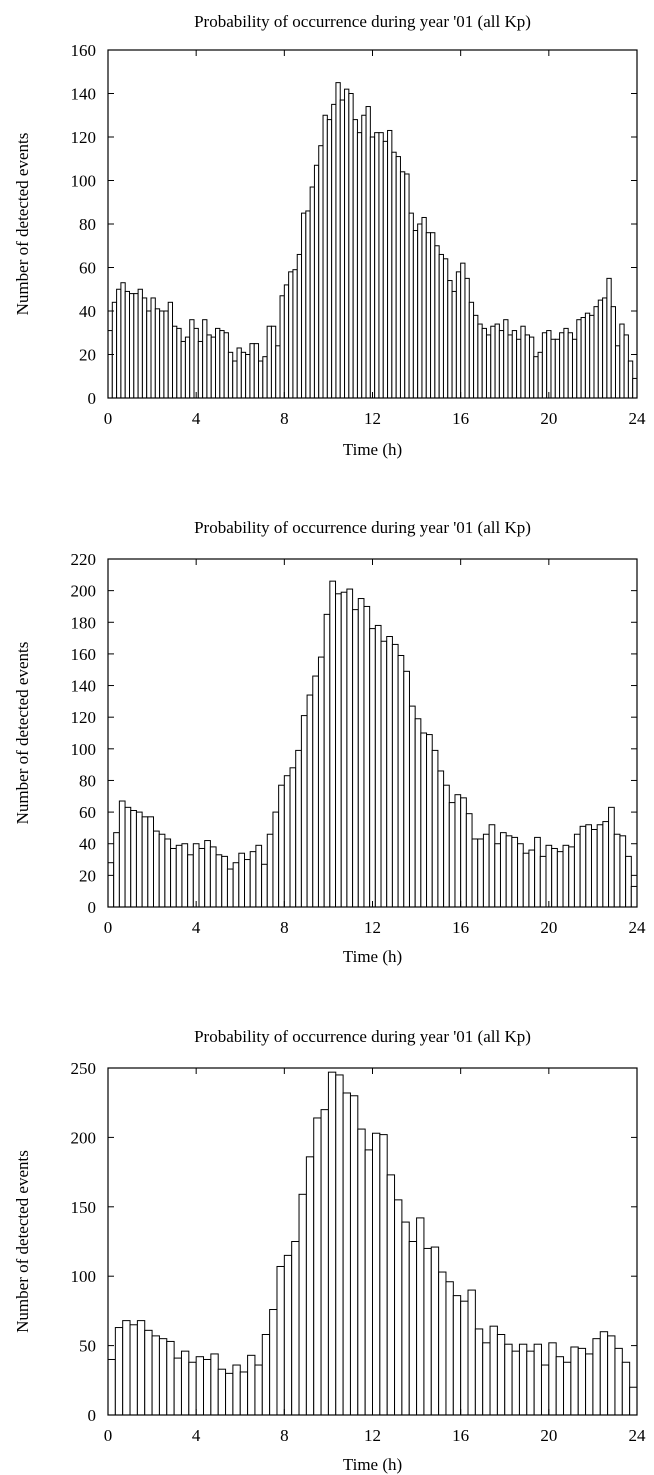 Image resolution: width=654 pixels, height=1475 pixels. What do you see at coordinates (460, 927) in the screenshot?
I see `x-tick-label: 16` at bounding box center [460, 927].